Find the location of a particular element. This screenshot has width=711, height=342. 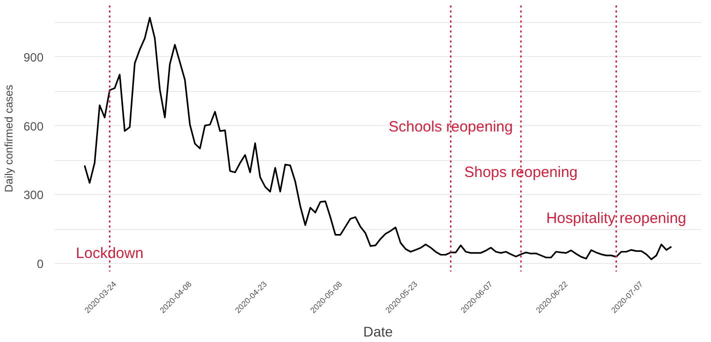

y-axis-title: Daily confirmed cases is located at coordinates (9, 138).